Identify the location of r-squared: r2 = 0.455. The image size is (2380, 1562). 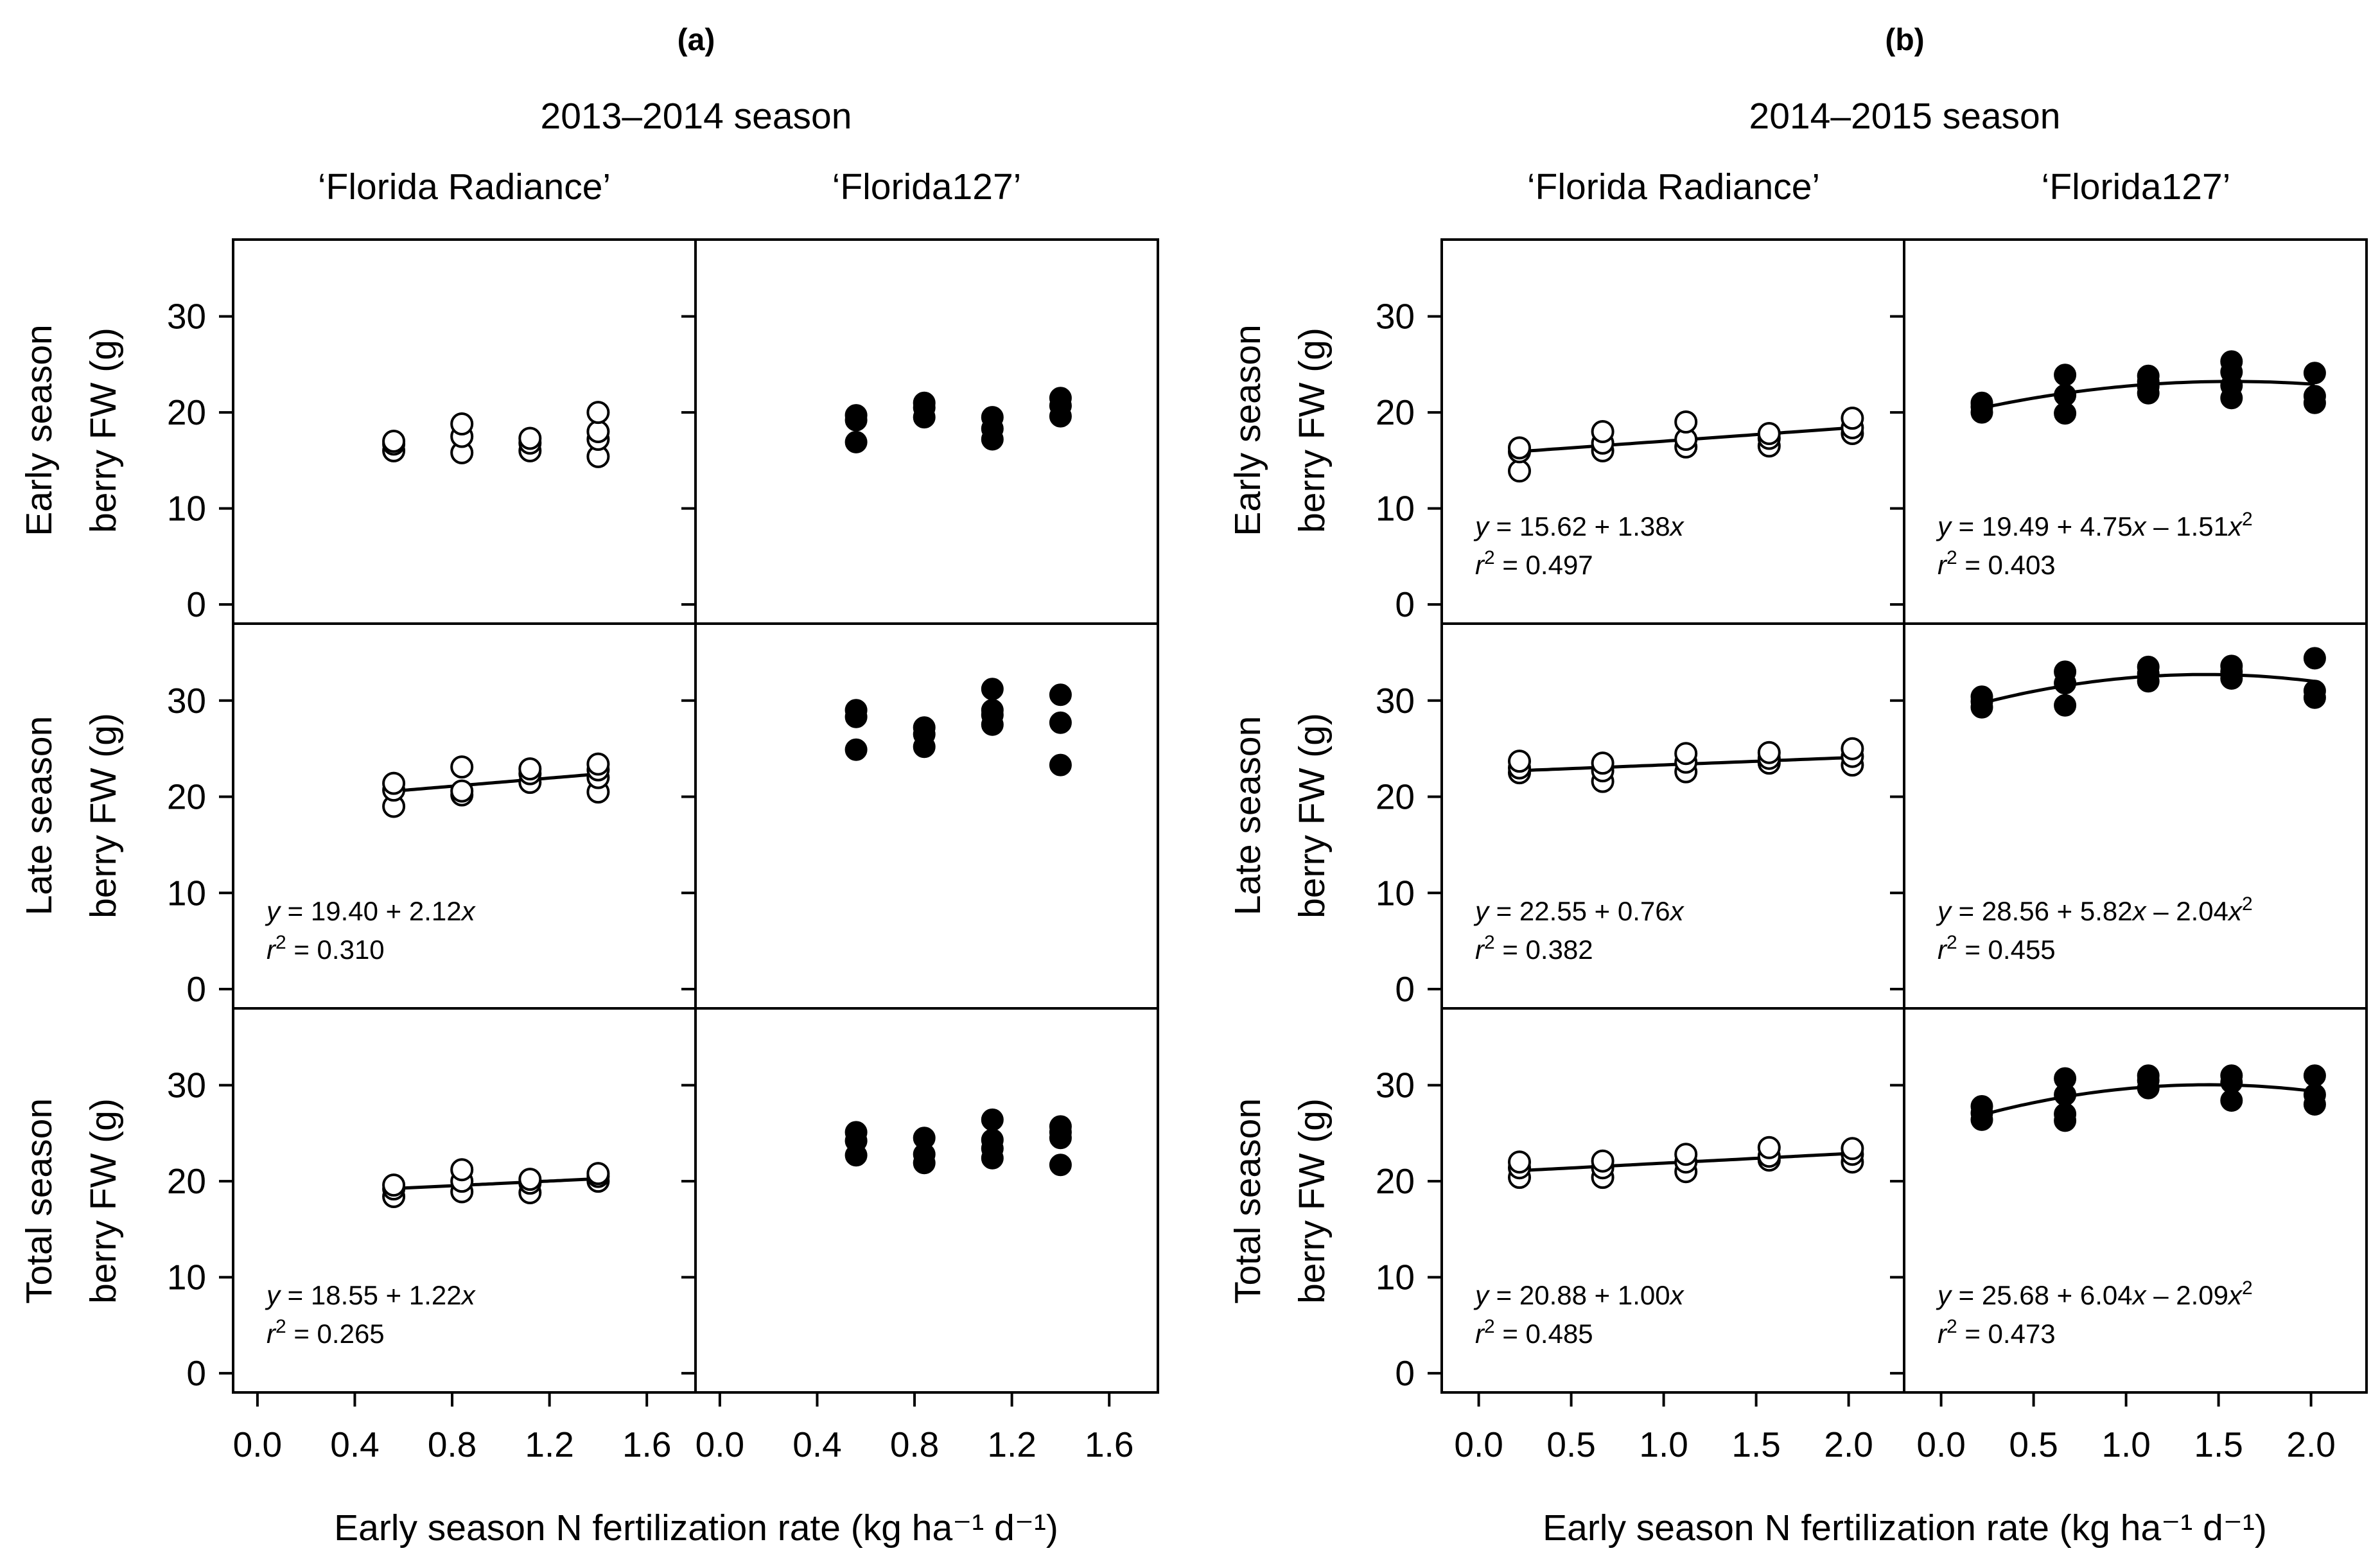
(1997, 949).